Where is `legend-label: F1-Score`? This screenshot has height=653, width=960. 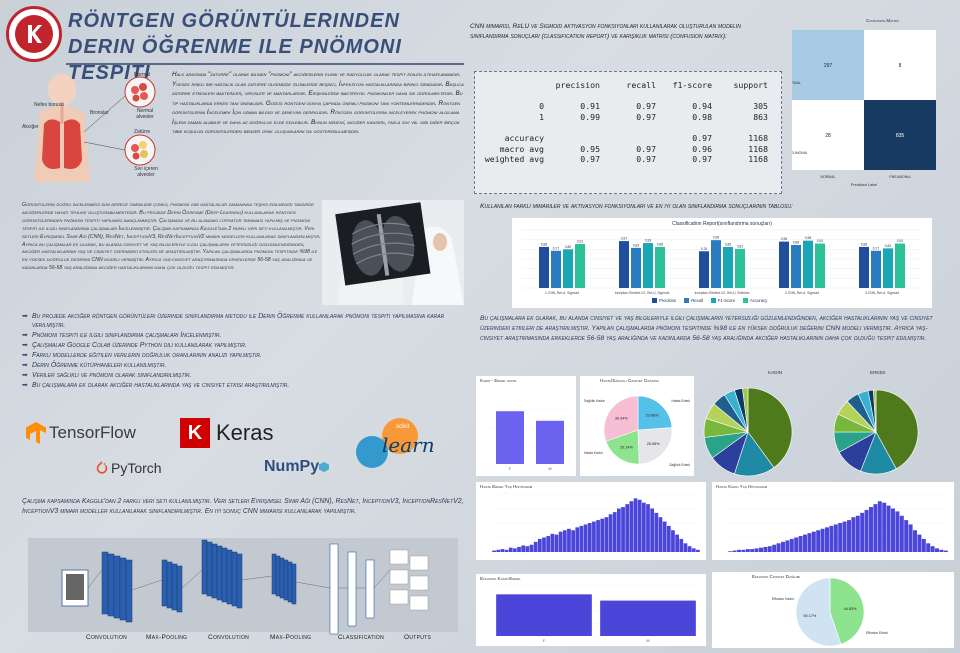
legend-label: F1-Score is located at coordinates (726, 300).